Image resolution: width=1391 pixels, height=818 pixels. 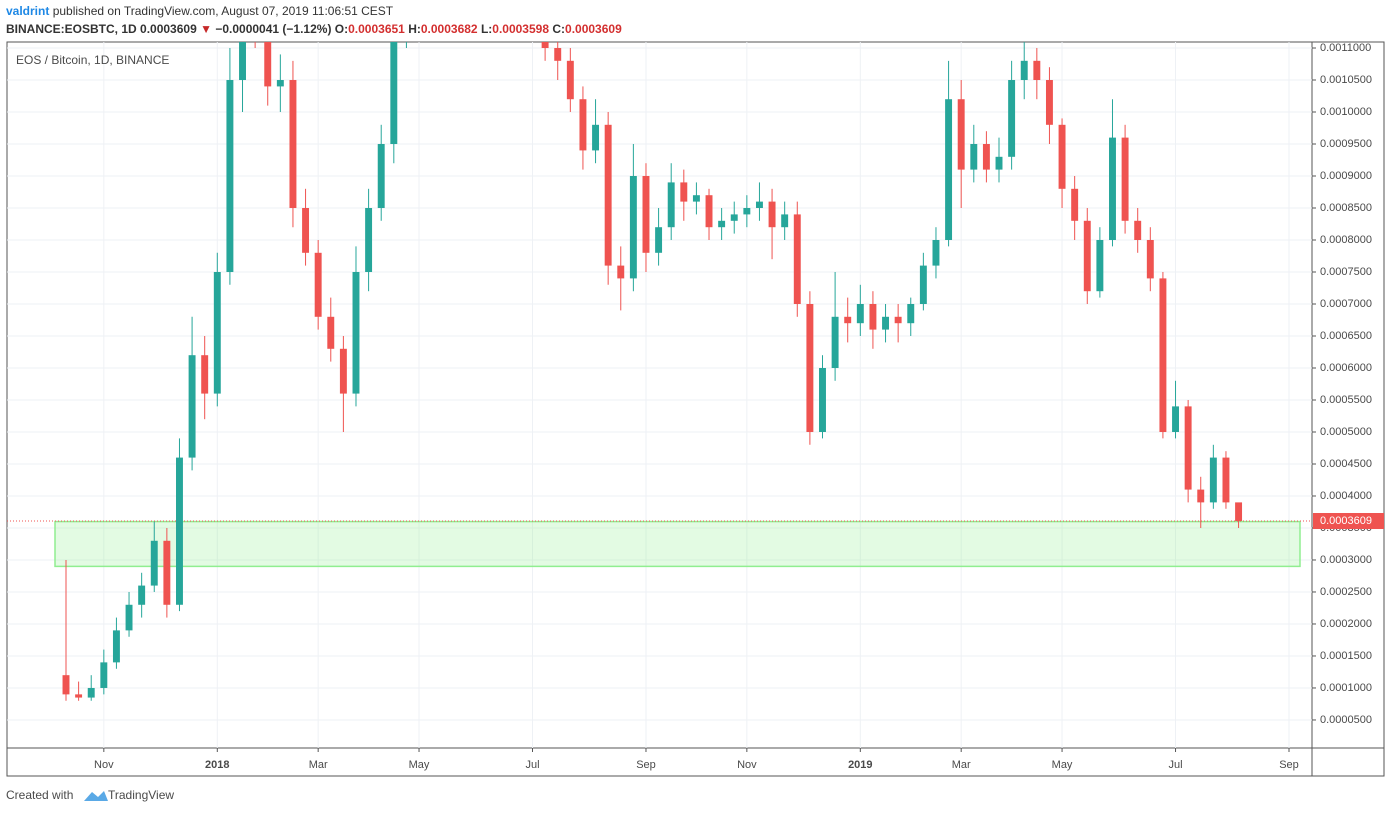 What do you see at coordinates (1346, 496) in the screenshot?
I see `y-tick-label: 0.0004000` at bounding box center [1346, 496].